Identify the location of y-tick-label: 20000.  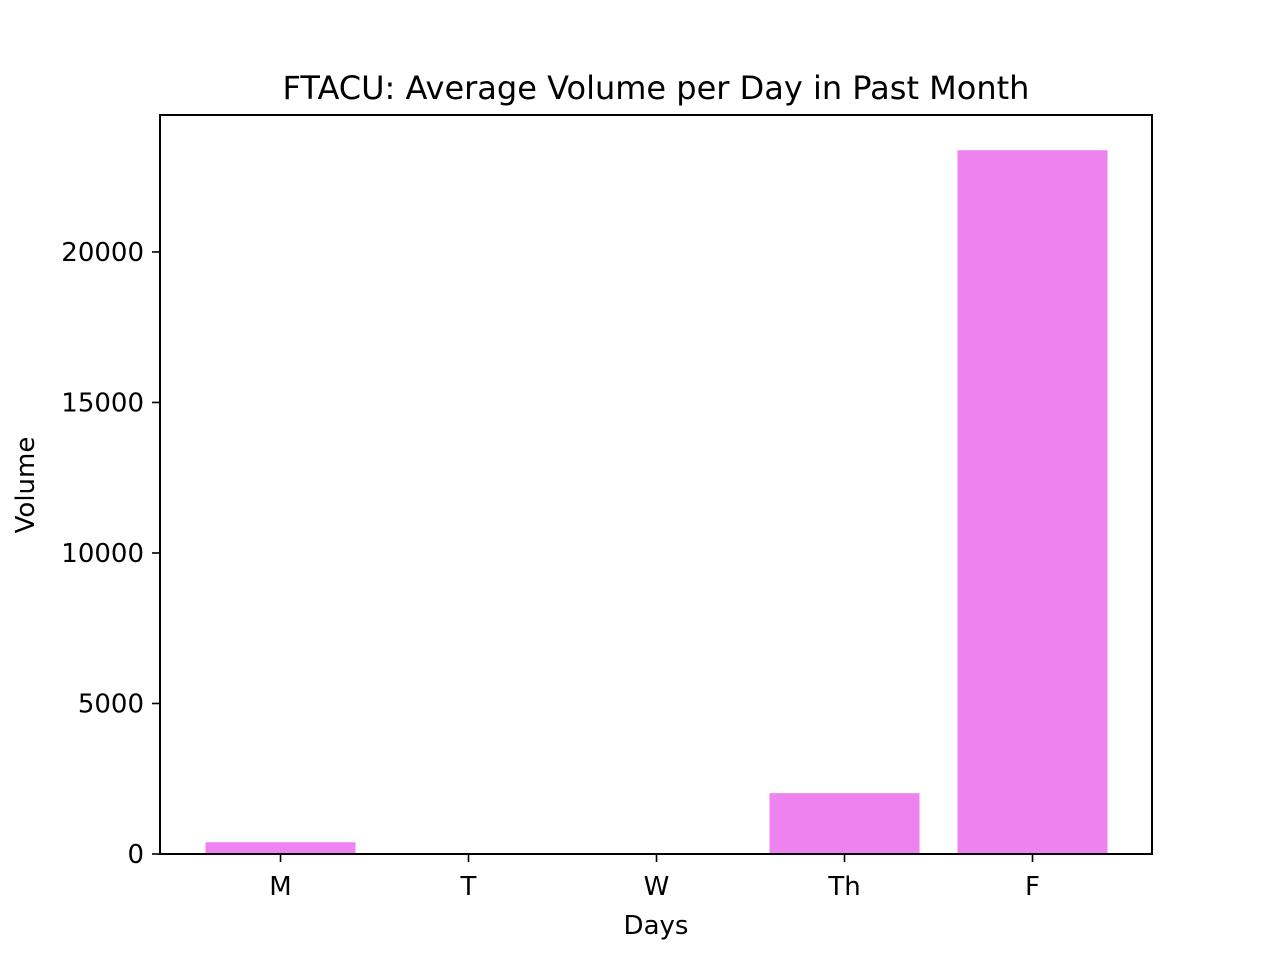
(102, 253).